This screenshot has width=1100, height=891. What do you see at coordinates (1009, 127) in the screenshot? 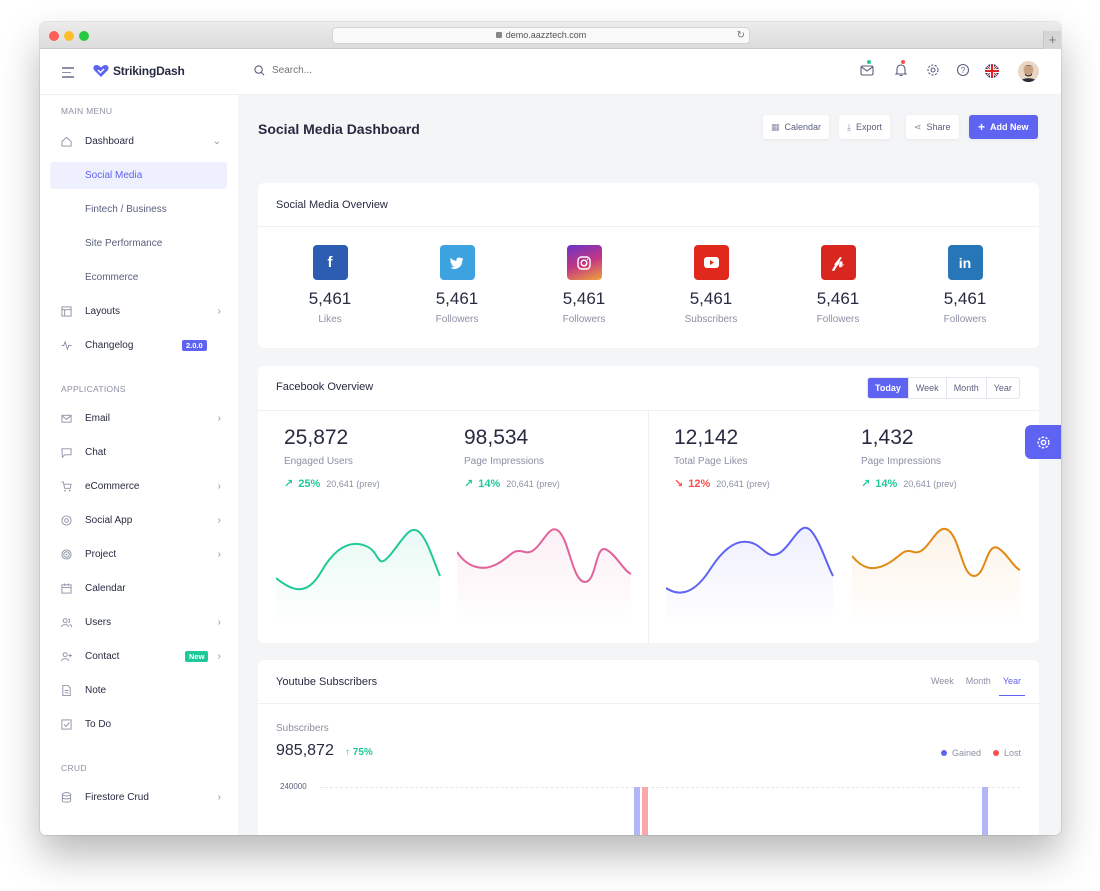
I see `add-new-button-label: Add New` at bounding box center [1009, 127].